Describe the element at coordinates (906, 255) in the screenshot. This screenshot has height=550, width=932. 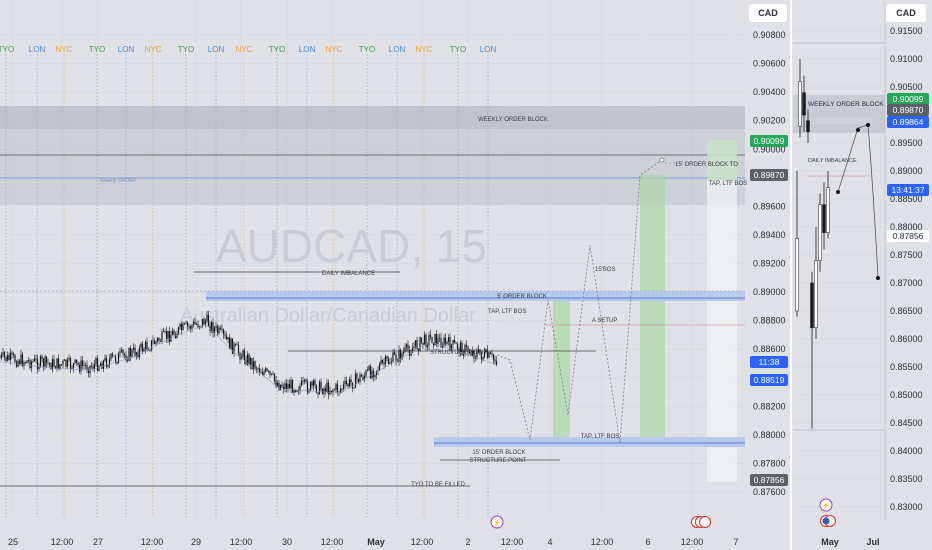
I see `side-price-tick: 0.87500` at that location.